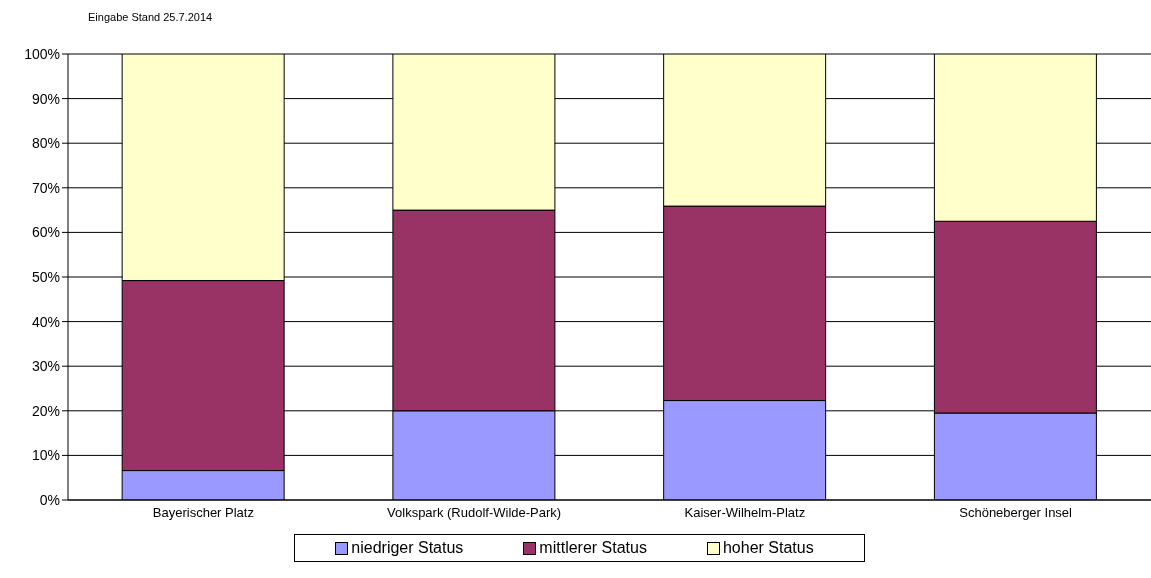  Describe the element at coordinates (45, 232) in the screenshot. I see `y-tick-label: 60%` at that location.